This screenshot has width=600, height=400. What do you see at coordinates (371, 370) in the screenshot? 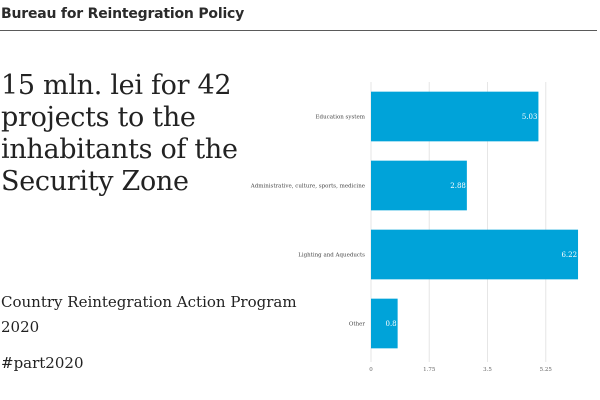
I see `x-tick-label: 0` at bounding box center [371, 370].